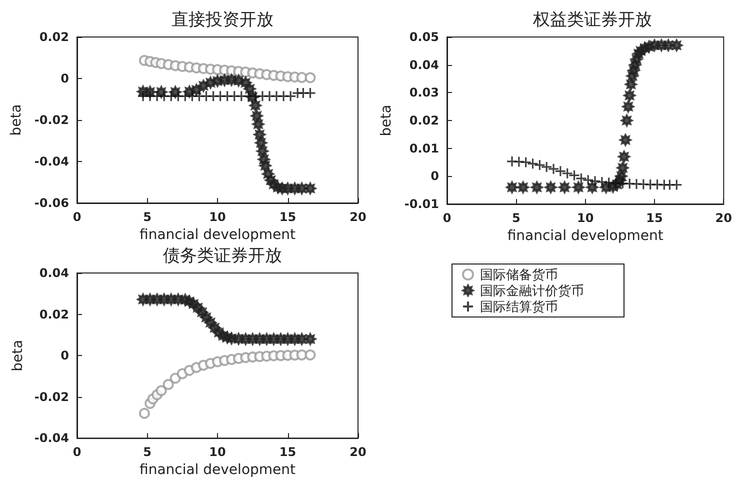 This screenshot has width=735, height=482. I want to click on y-tick-label: 0.01, so click(424, 148).